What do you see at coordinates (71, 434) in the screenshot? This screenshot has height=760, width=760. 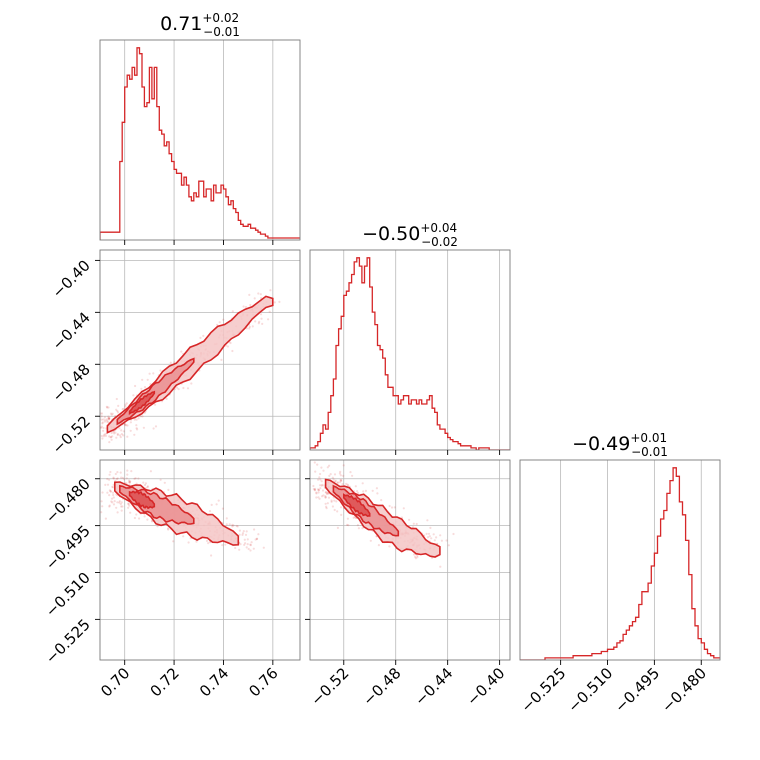 I see `y-tick-label-0: −0.52` at bounding box center [71, 434].